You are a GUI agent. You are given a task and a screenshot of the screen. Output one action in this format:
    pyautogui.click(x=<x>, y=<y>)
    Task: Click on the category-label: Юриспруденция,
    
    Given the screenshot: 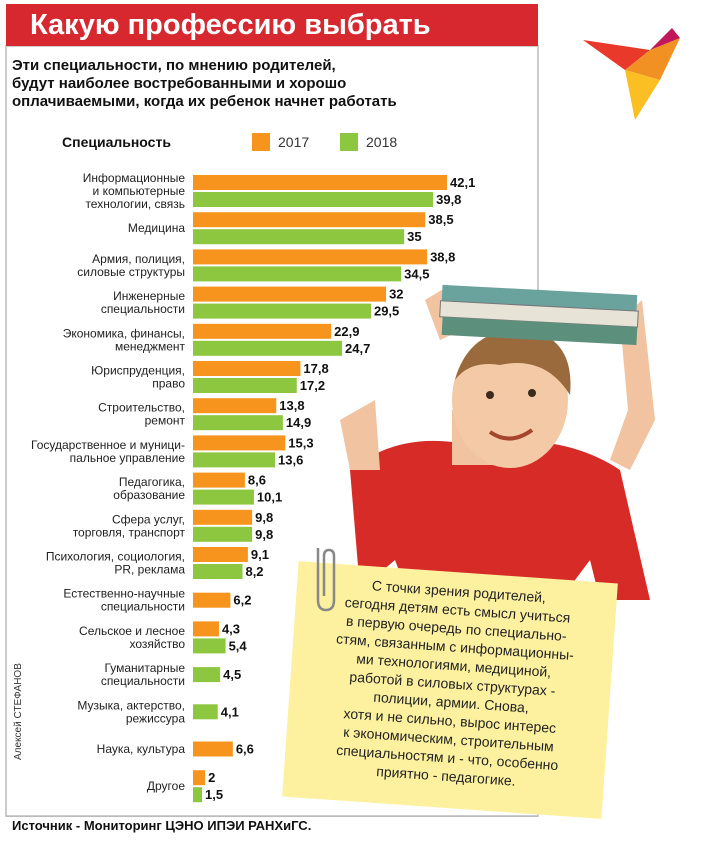 What is the action you would take?
    pyautogui.click(x=138, y=371)
    